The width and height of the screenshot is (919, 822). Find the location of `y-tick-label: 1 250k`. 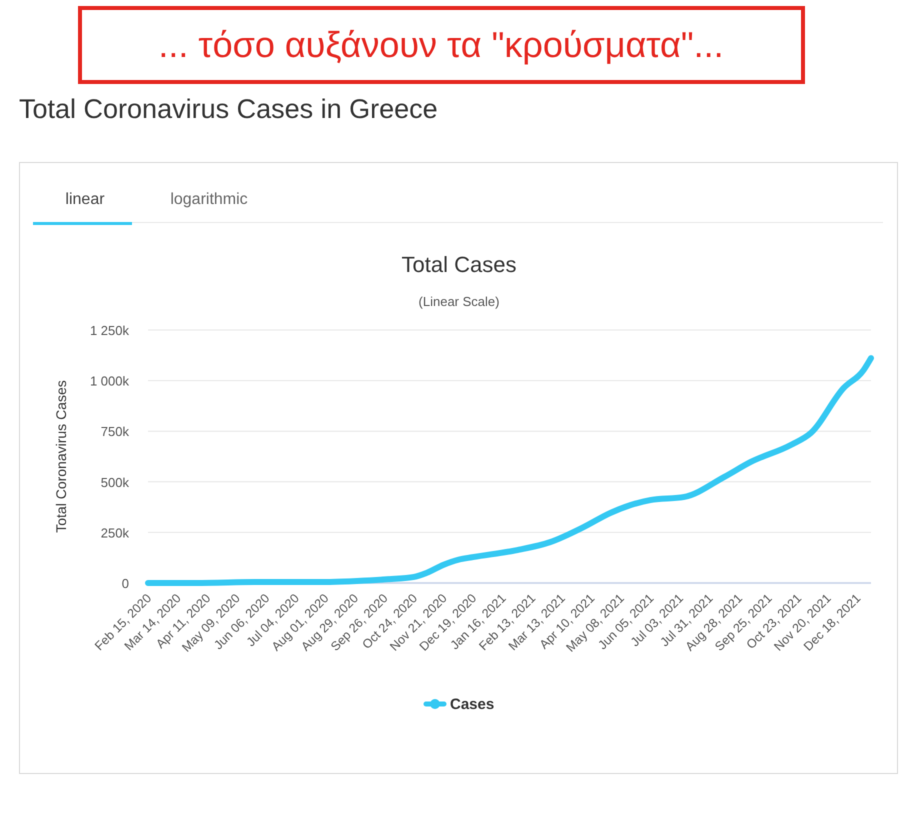

y-tick-label: 1 250k is located at coordinates (110, 330).